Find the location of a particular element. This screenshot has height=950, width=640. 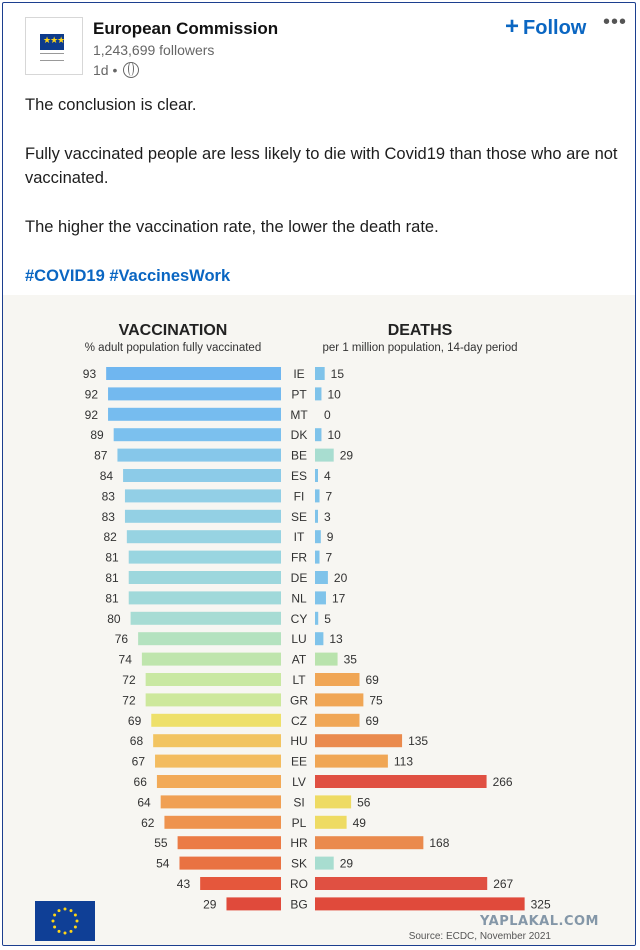

hashtags-link: #COVID19 #VaccinesWork is located at coordinates (128, 276).